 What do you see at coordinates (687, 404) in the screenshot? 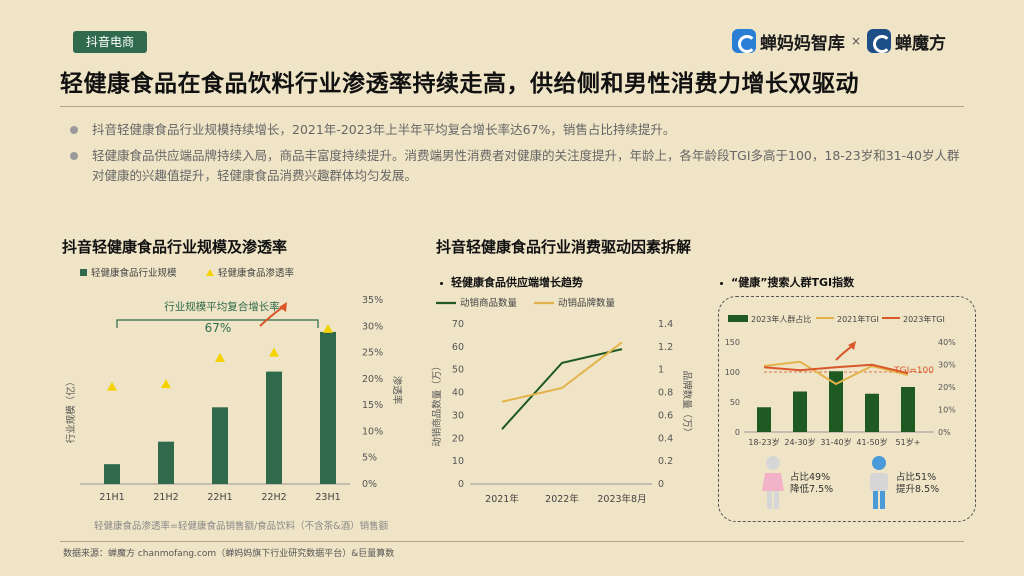
I see `y2-axis-label: 品牌数量（万）` at bounding box center [687, 404].